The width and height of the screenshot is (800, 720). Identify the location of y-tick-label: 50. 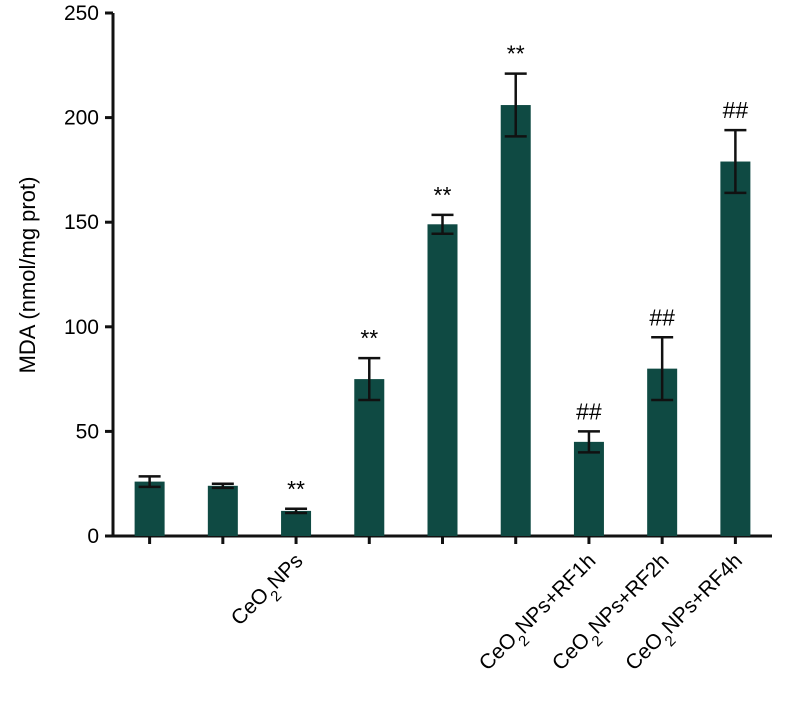
(87, 431).